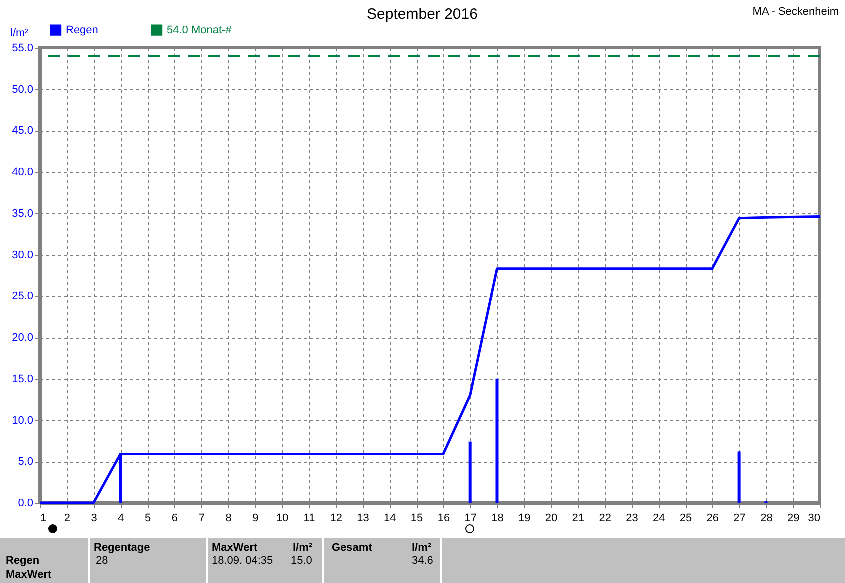 The height and width of the screenshot is (583, 845). What do you see at coordinates (23, 214) in the screenshot?
I see `y-tick-label: 35.0` at bounding box center [23, 214].